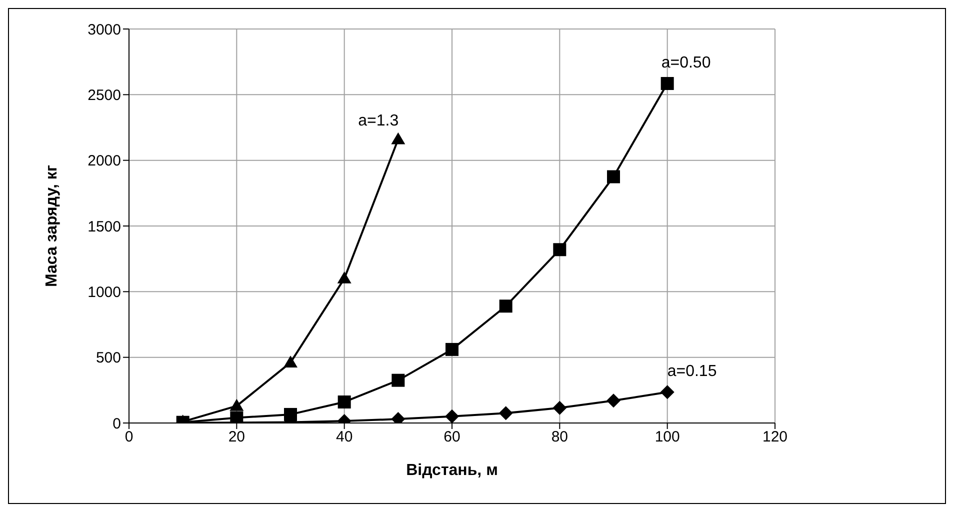 This screenshot has height=512, width=954. I want to click on x-axis-title: Відстань, м, so click(452, 470).